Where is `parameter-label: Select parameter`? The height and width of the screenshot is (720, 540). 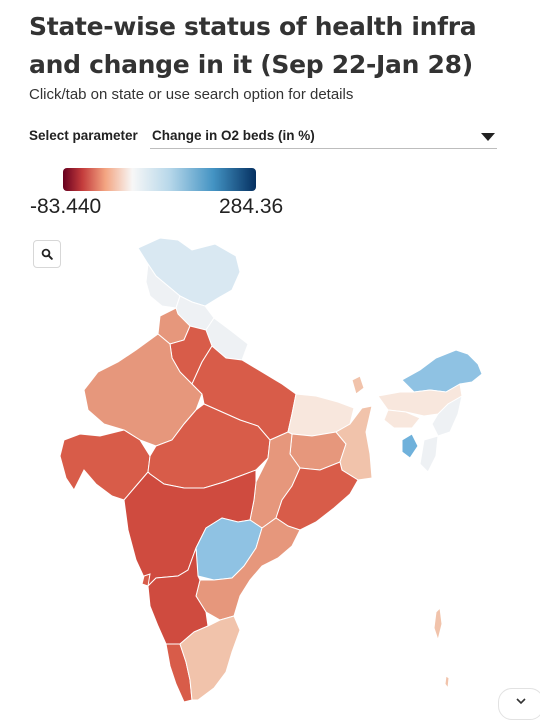 parameter-label: Select parameter is located at coordinates (83, 135).